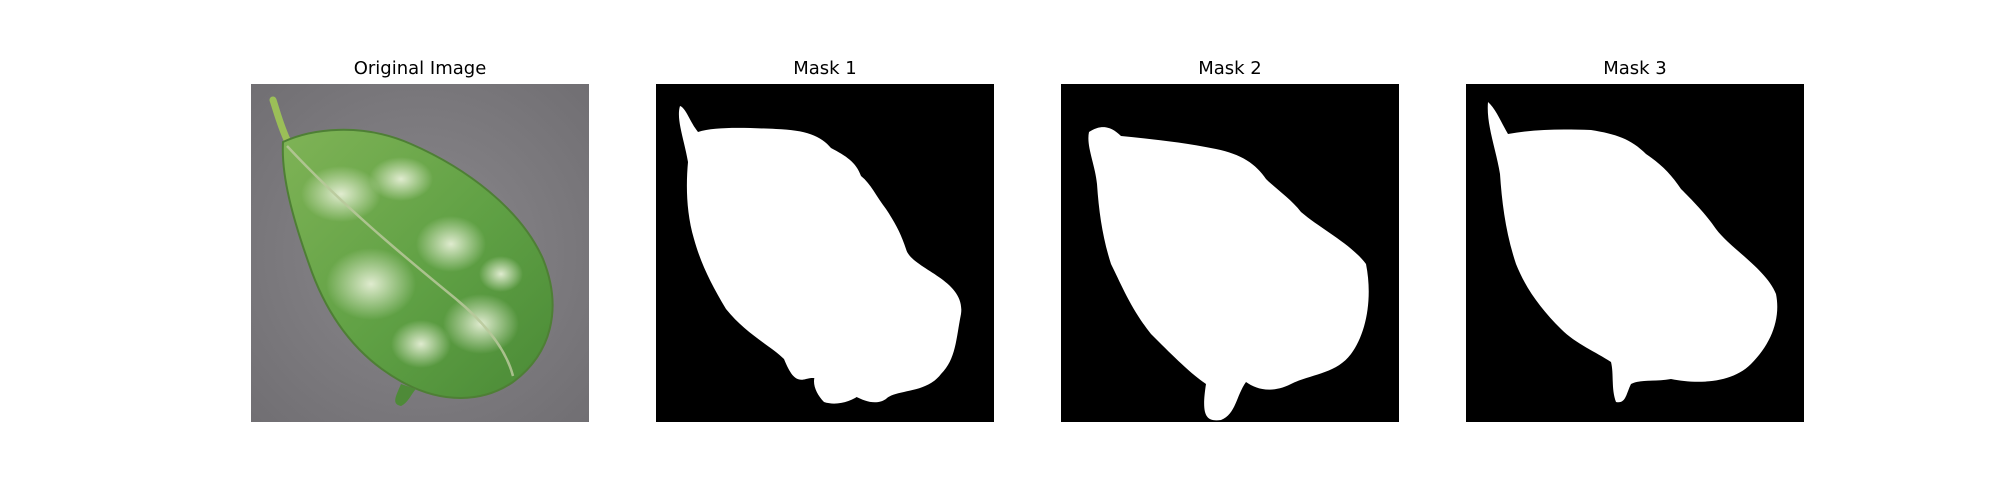 The image size is (2000, 500). I want to click on original-image-panel, so click(420, 253).